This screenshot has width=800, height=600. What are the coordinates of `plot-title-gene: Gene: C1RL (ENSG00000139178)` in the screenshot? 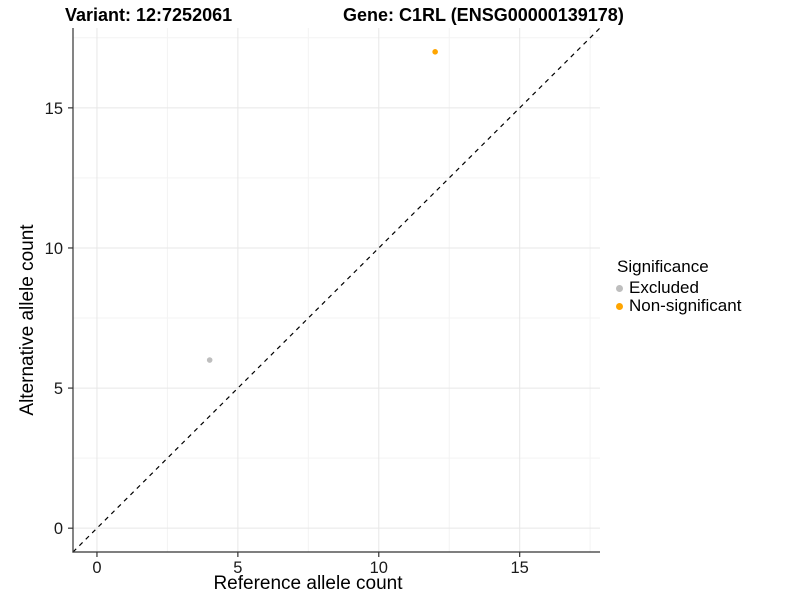 It's located at (483, 15).